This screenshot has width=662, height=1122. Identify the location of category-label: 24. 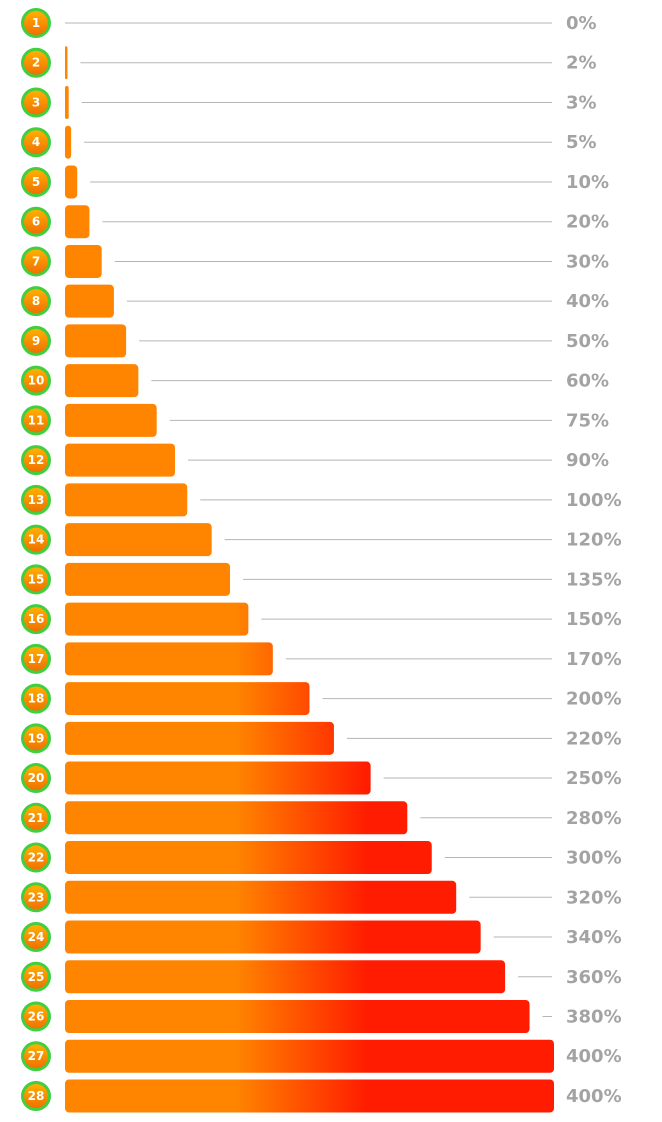
(36, 937).